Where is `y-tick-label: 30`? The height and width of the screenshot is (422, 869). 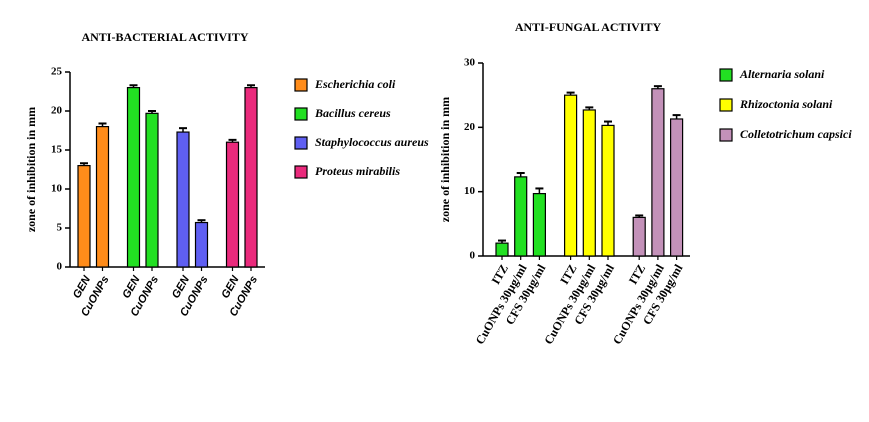
y-tick-label: 30 is located at coordinates (470, 63).